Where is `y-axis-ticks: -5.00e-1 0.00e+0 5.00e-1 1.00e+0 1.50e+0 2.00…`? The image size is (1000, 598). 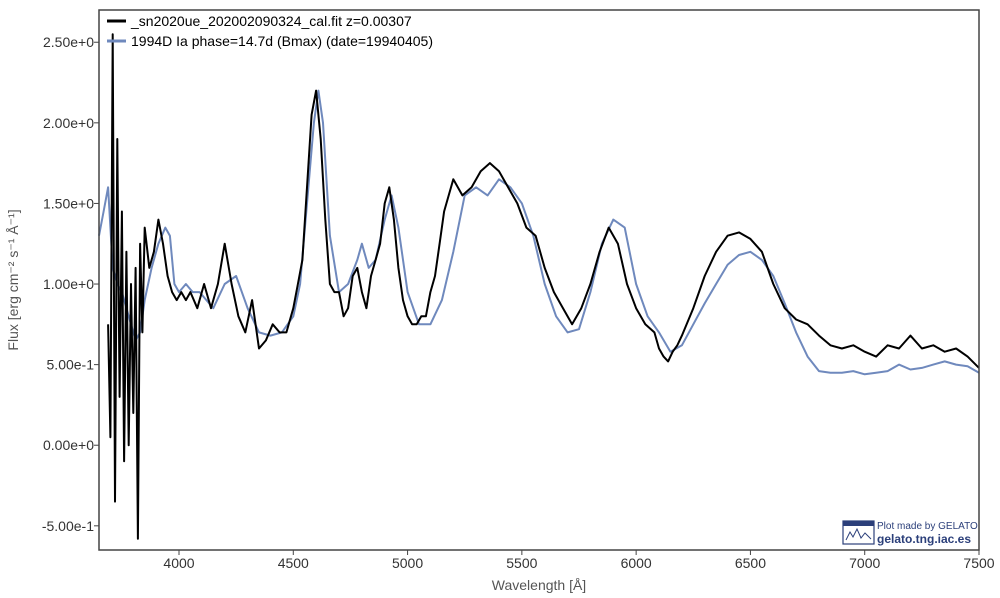
y-axis-ticks: -5.00e-1 0.00e+0 5.00e-1 1.00e+0 1.50e+0 2.00… is located at coordinates (70, 284).